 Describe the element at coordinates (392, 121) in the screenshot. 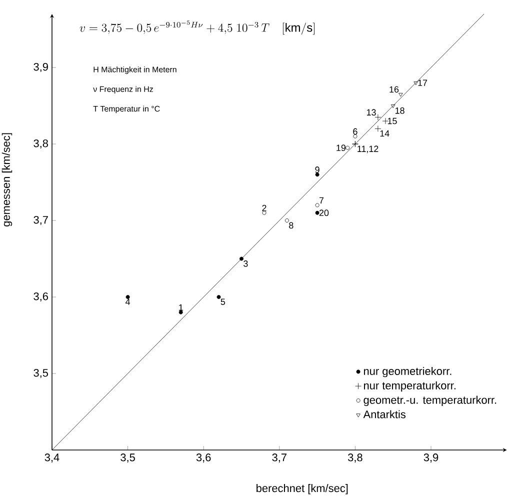

I see `annotation: 15` at that location.